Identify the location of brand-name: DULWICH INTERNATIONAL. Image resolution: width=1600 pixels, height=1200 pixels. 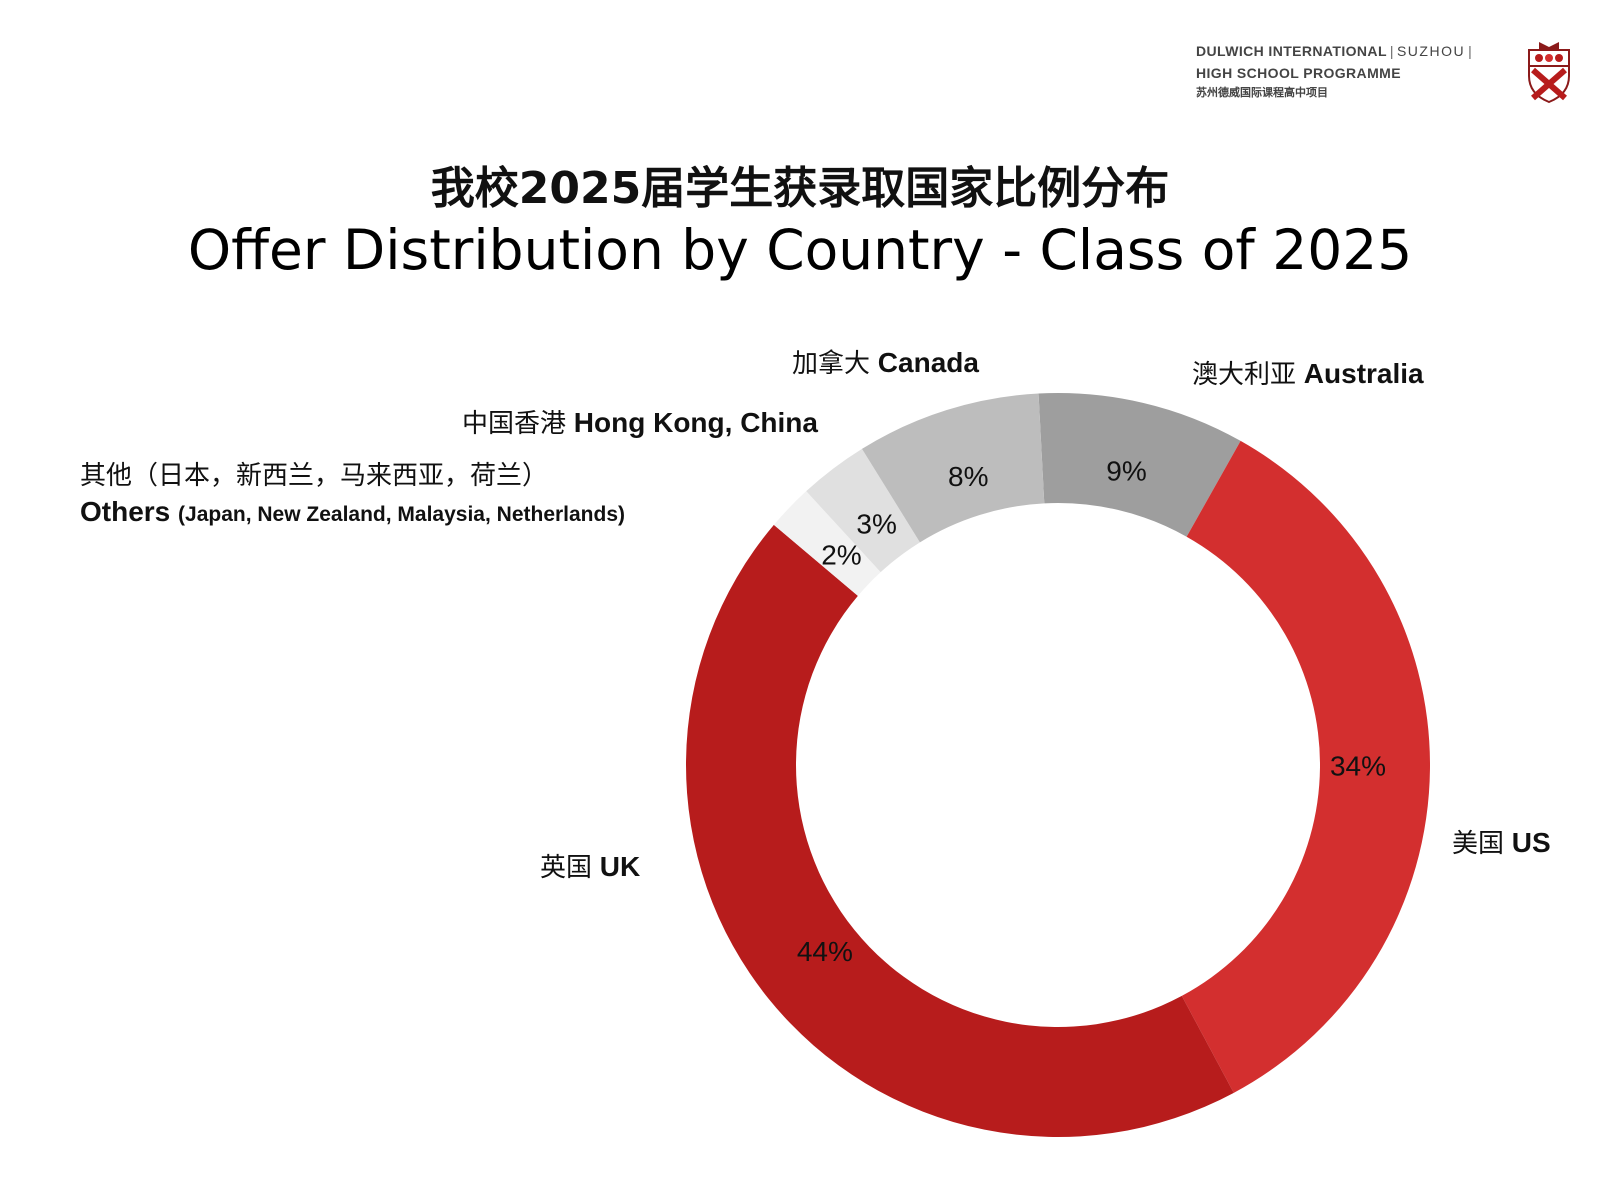
(1291, 51).